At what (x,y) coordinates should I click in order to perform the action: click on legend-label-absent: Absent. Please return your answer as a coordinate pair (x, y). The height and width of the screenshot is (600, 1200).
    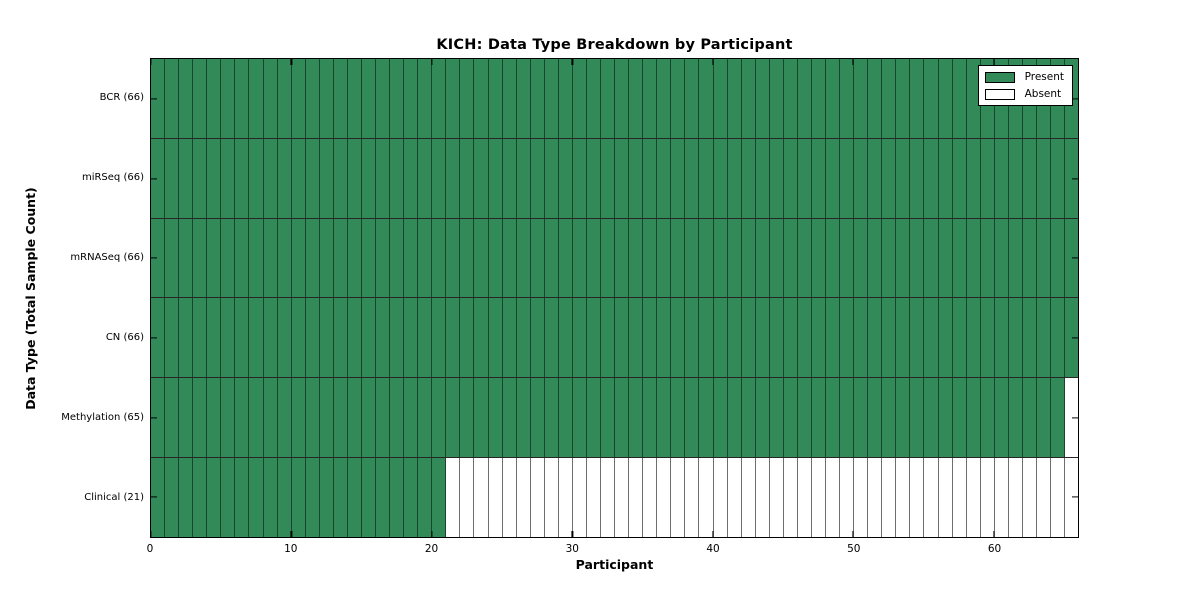
    Looking at the image, I should click on (1043, 94).